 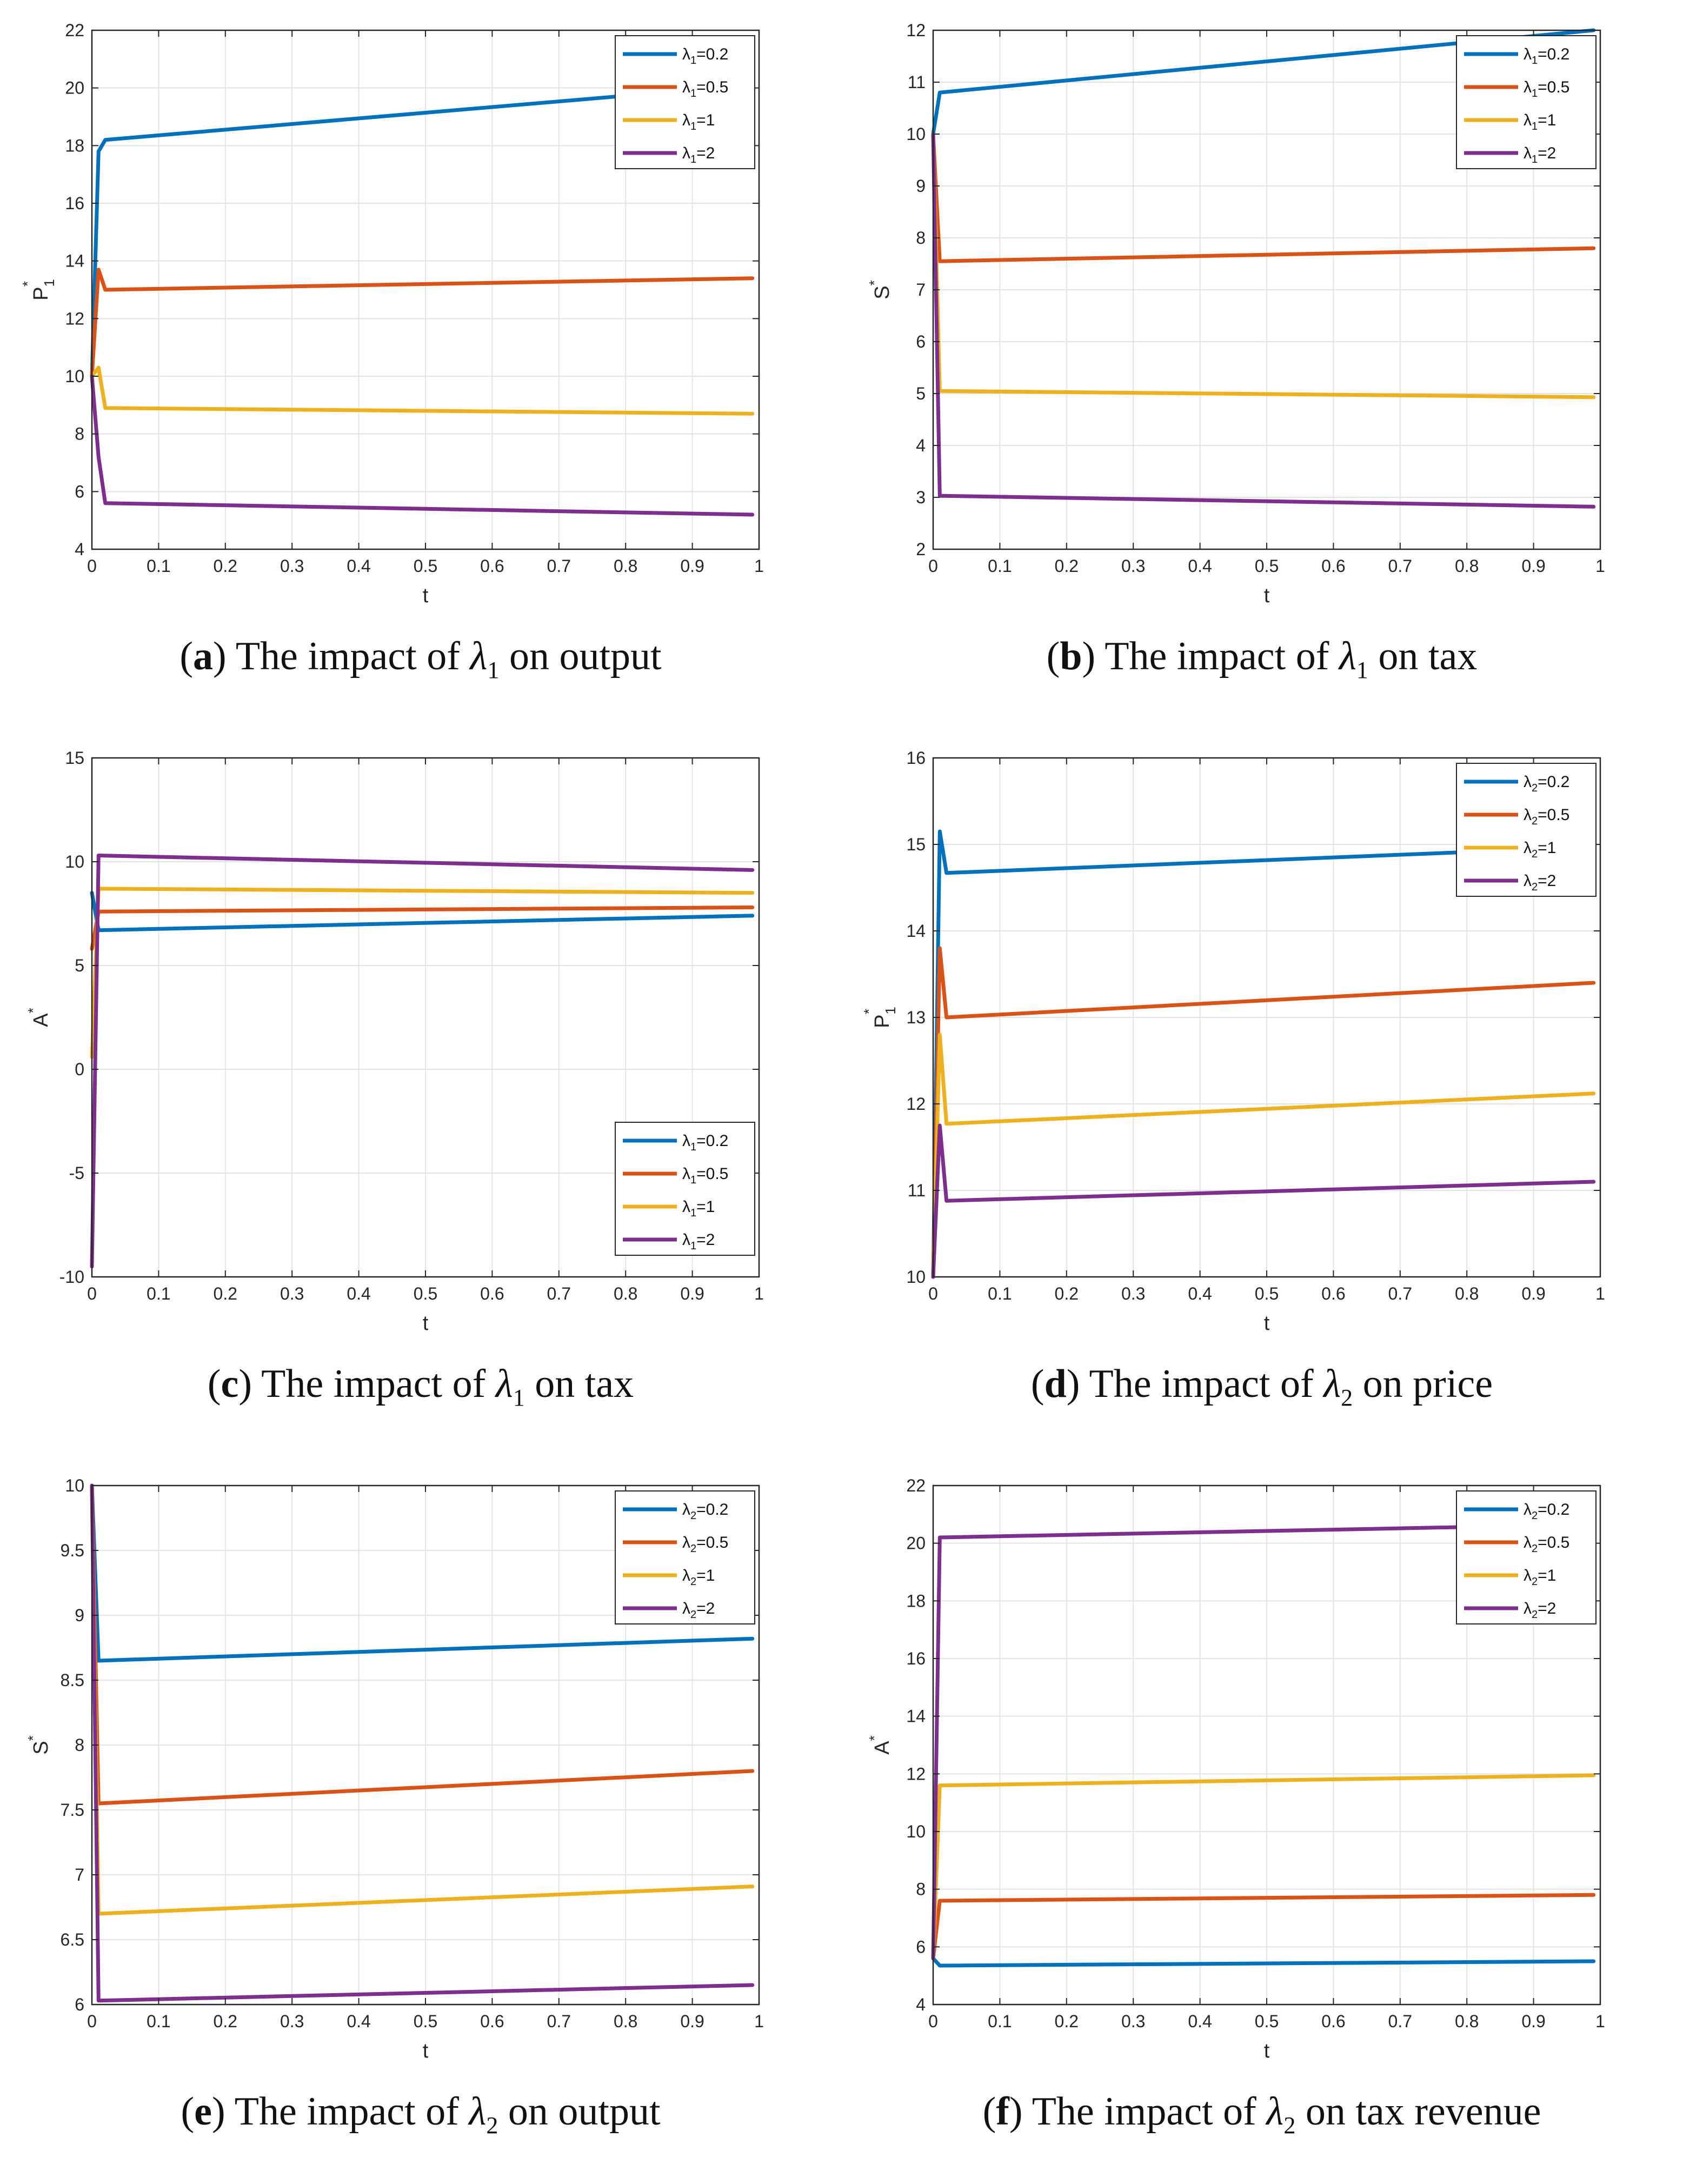 I want to click on y-tick-label: -10, so click(x=71, y=1277).